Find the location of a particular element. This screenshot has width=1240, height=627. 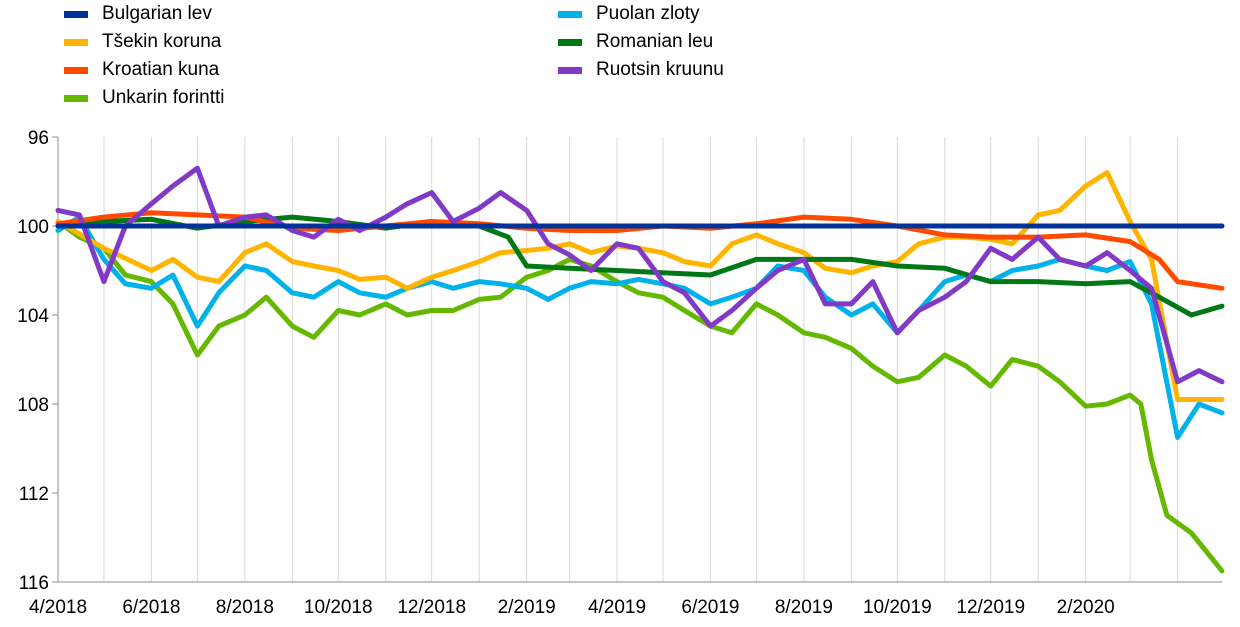

legend-item-ruotsin-kruunu: Ruotsin kruunu is located at coordinates (641, 70).